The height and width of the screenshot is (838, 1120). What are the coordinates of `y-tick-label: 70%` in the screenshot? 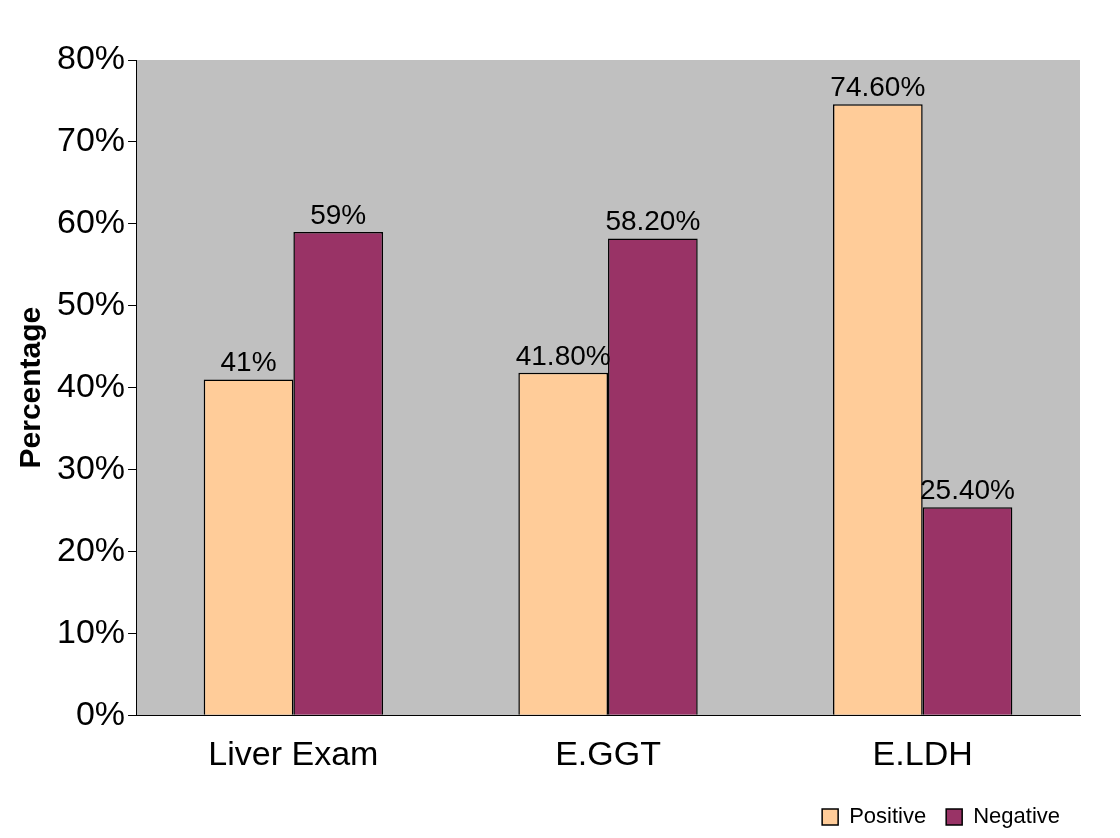 It's located at (91, 139).